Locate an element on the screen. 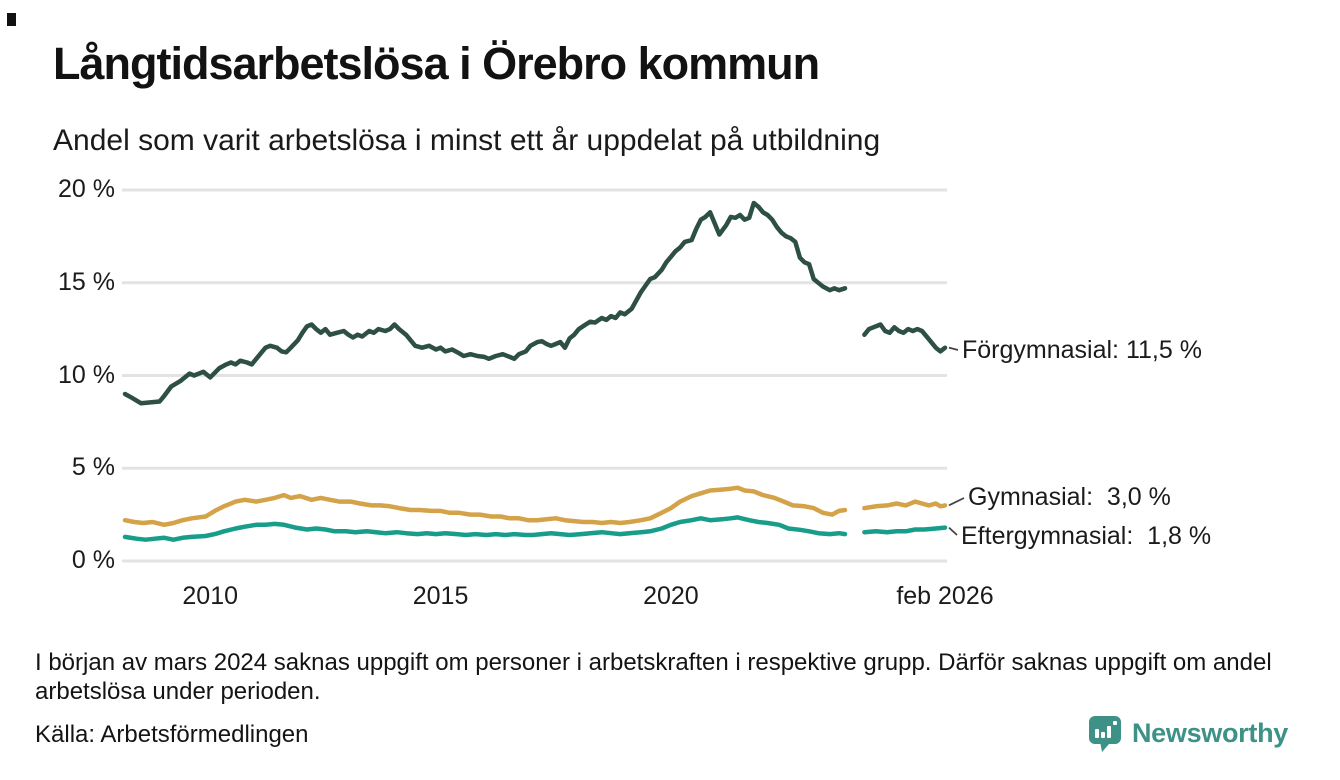  source-text: Källa: Arbetsförmedlingen is located at coordinates (172, 734).